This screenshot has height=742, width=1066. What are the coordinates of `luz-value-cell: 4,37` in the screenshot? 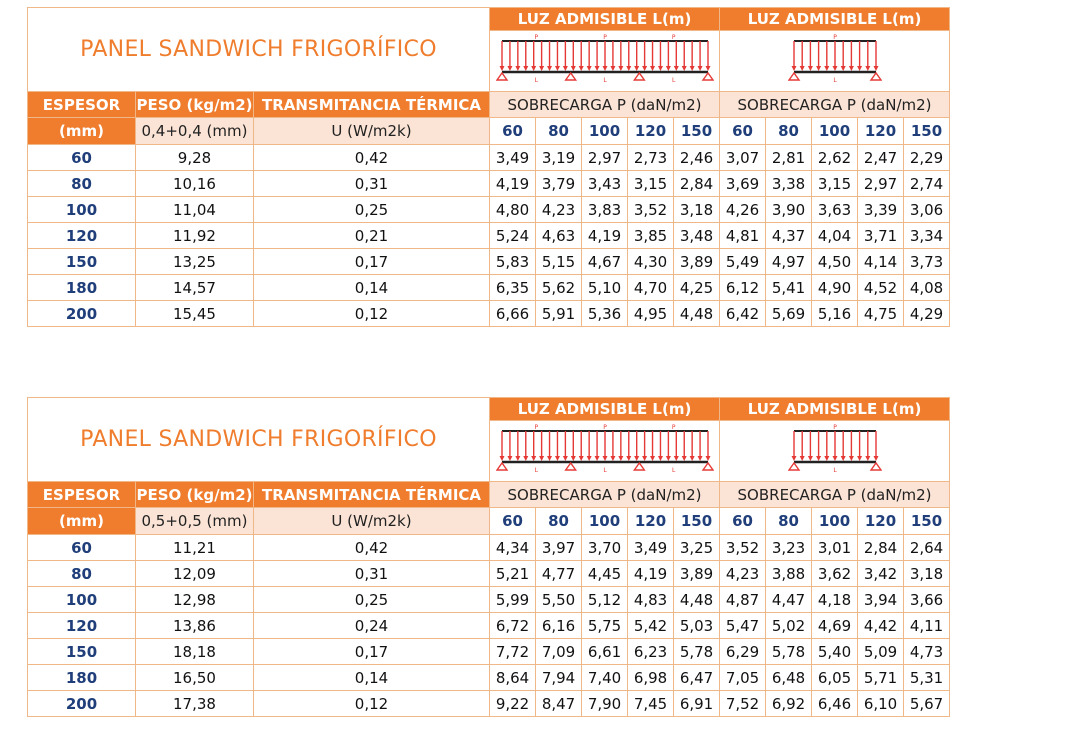 It's located at (789, 235).